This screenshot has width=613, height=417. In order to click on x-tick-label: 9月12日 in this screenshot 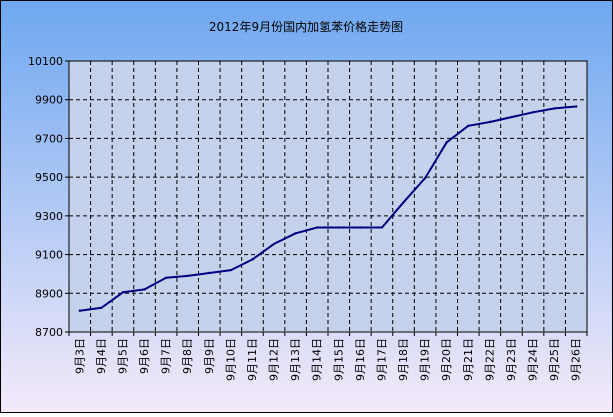, I will do `click(274, 359)`.